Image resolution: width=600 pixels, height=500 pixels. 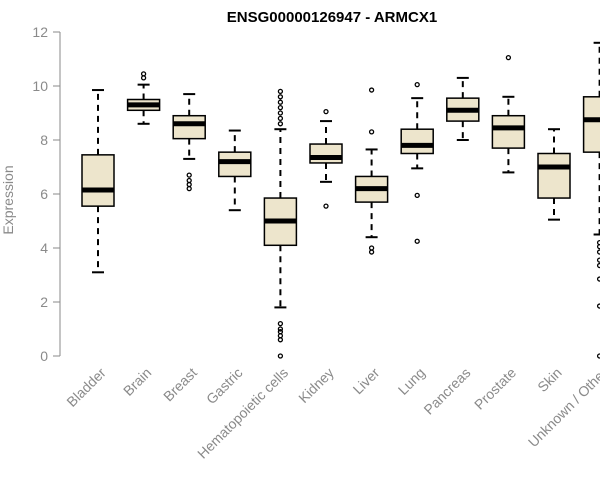 I want to click on y-tick-label: 4, so click(x=44, y=248).